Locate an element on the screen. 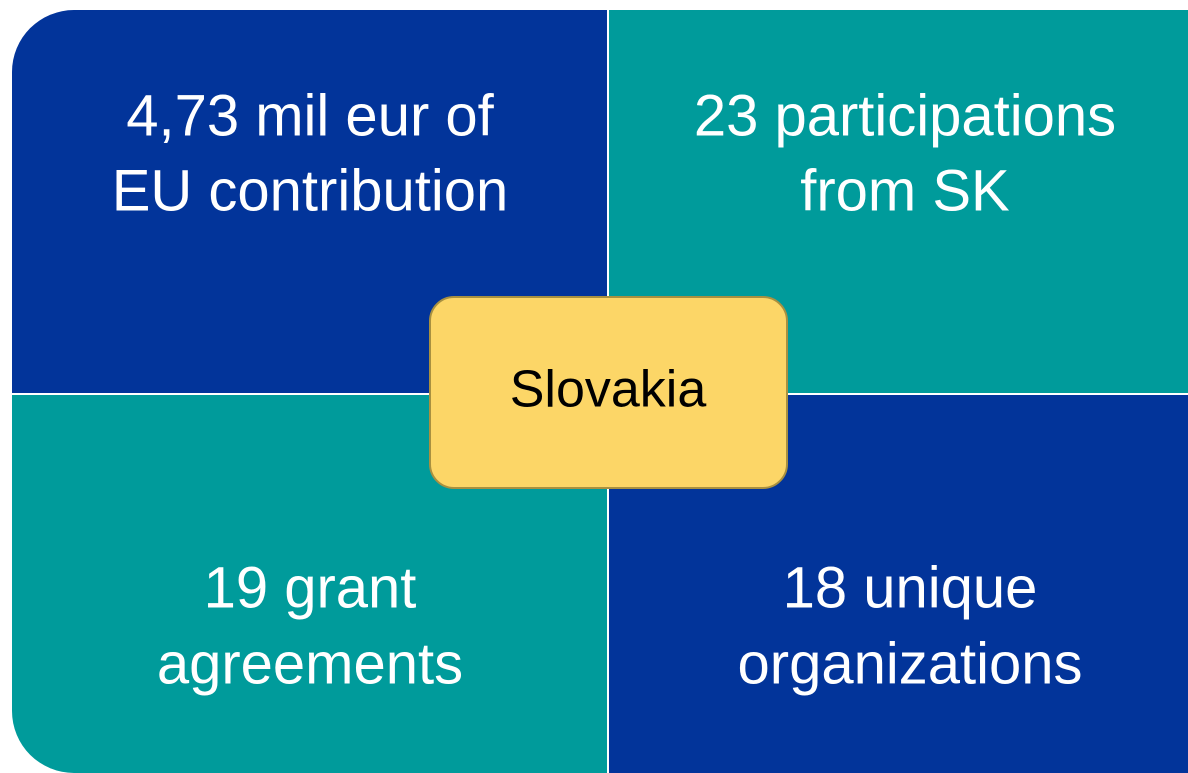 The height and width of the screenshot is (773, 1188). center-box is located at coordinates (608, 392).